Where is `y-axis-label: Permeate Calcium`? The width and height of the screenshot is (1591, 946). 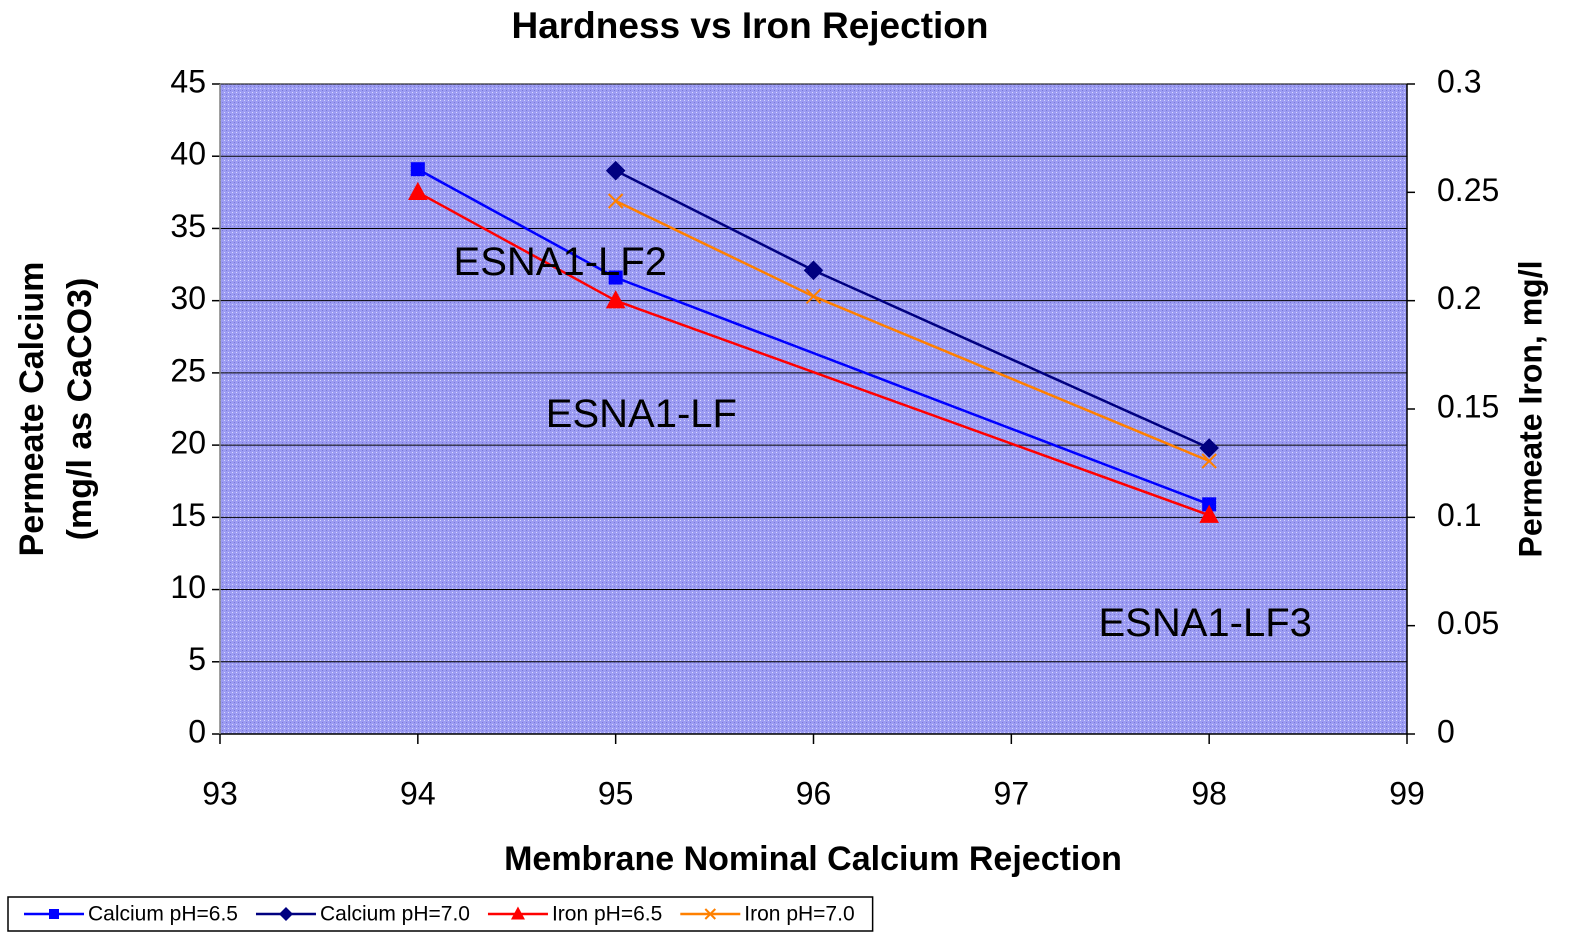
y-axis-label: Permeate Calcium is located at coordinates (32, 409).